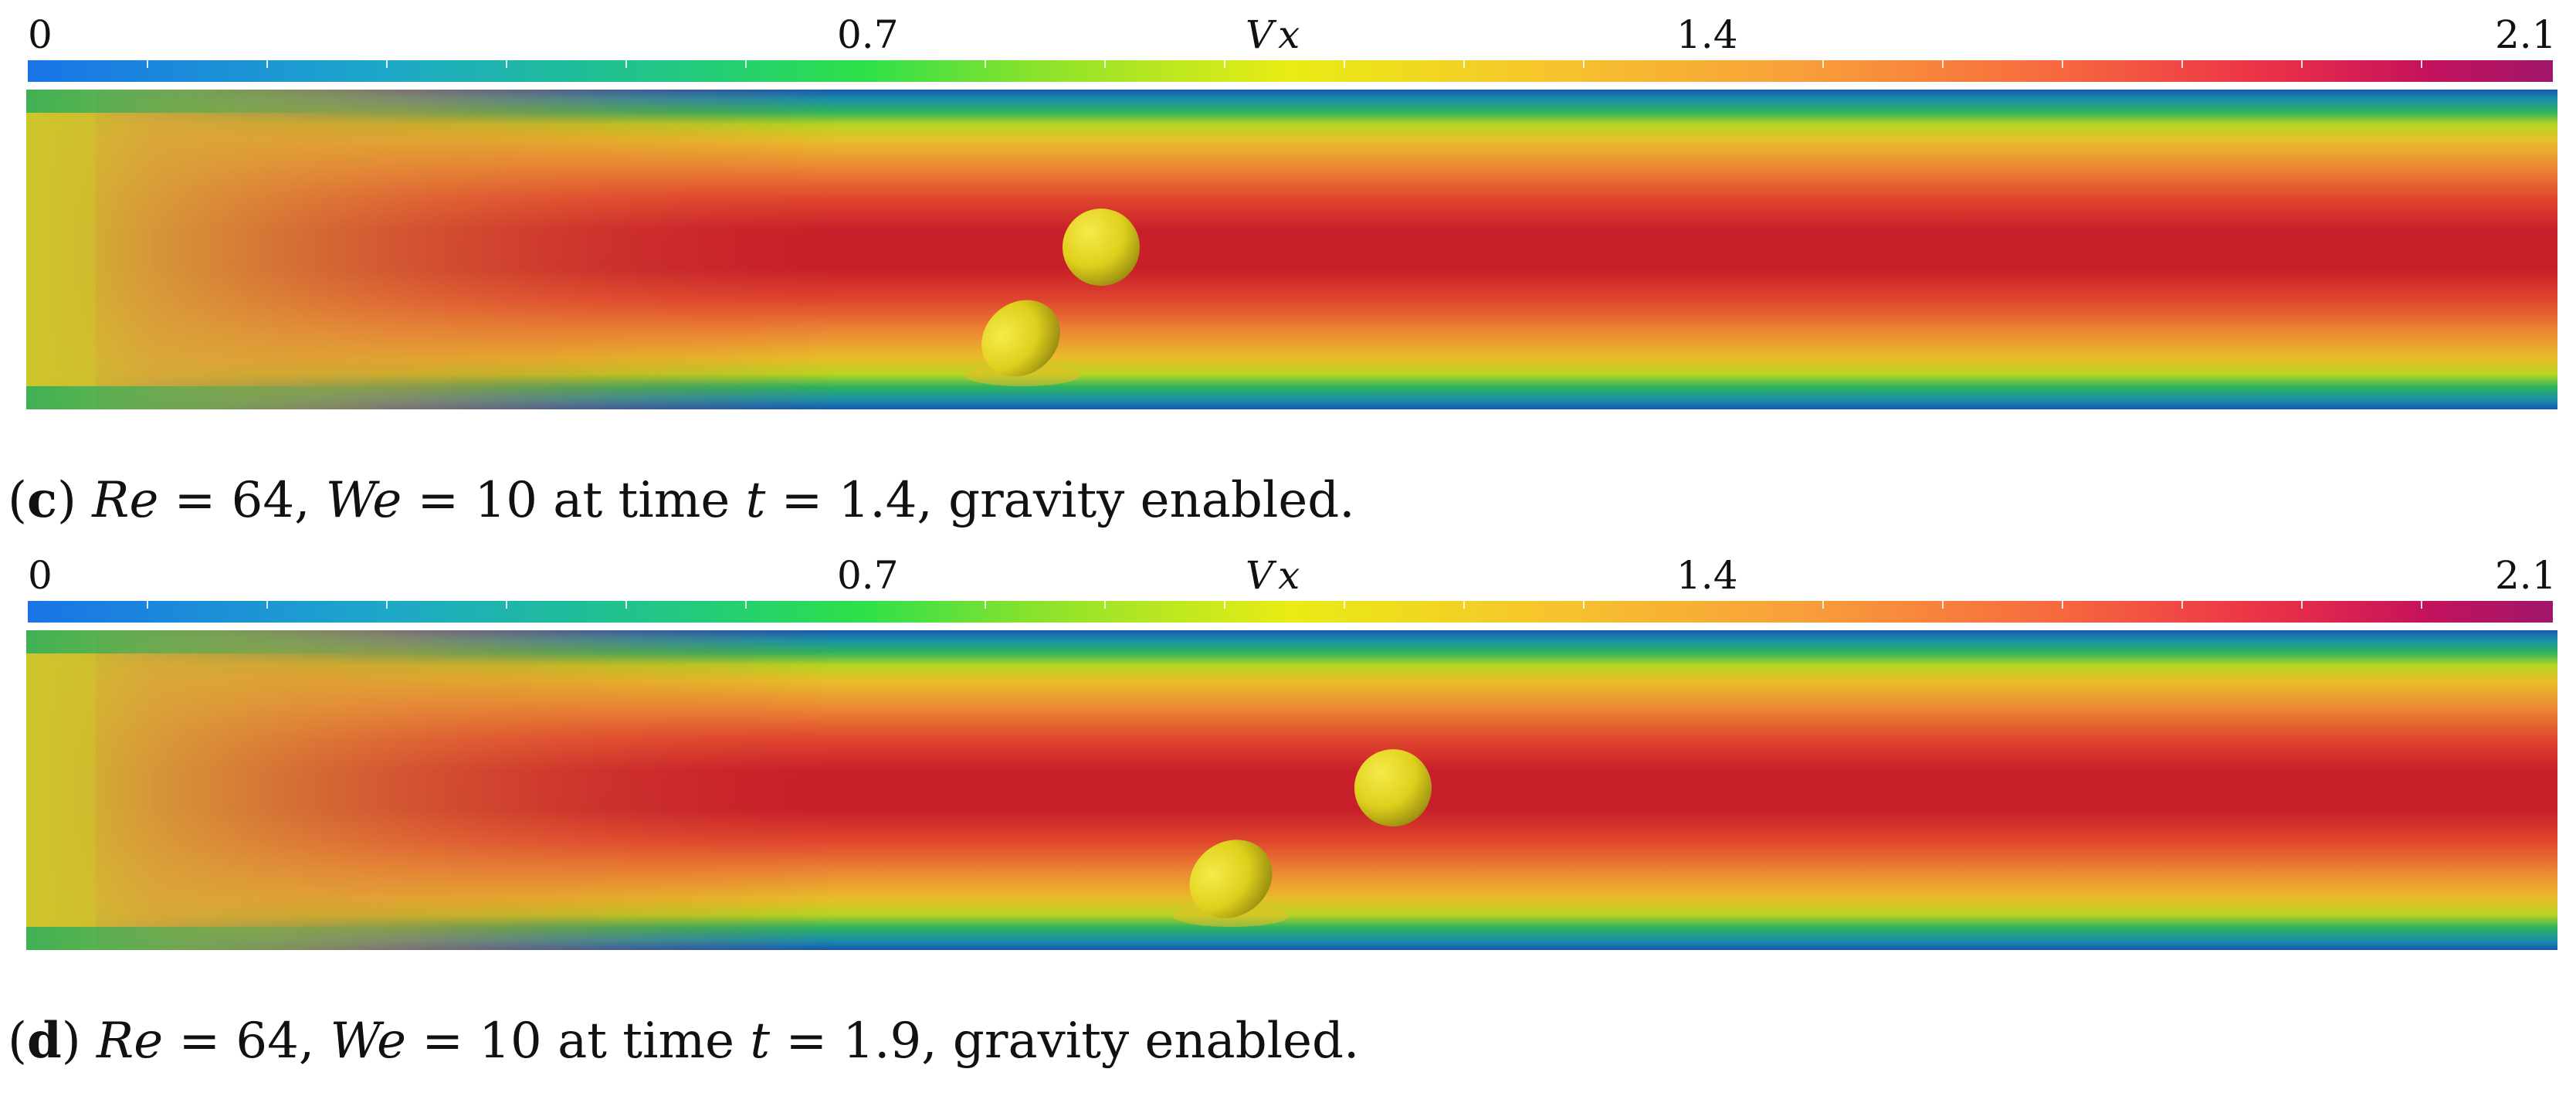  Describe the element at coordinates (44, 1041) in the screenshot. I see `caption-label: d` at that location.